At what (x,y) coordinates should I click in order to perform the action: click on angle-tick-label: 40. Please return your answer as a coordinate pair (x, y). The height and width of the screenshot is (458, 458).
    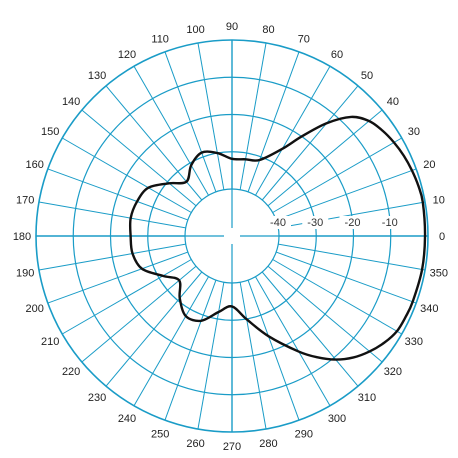
    Looking at the image, I should click on (393, 102).